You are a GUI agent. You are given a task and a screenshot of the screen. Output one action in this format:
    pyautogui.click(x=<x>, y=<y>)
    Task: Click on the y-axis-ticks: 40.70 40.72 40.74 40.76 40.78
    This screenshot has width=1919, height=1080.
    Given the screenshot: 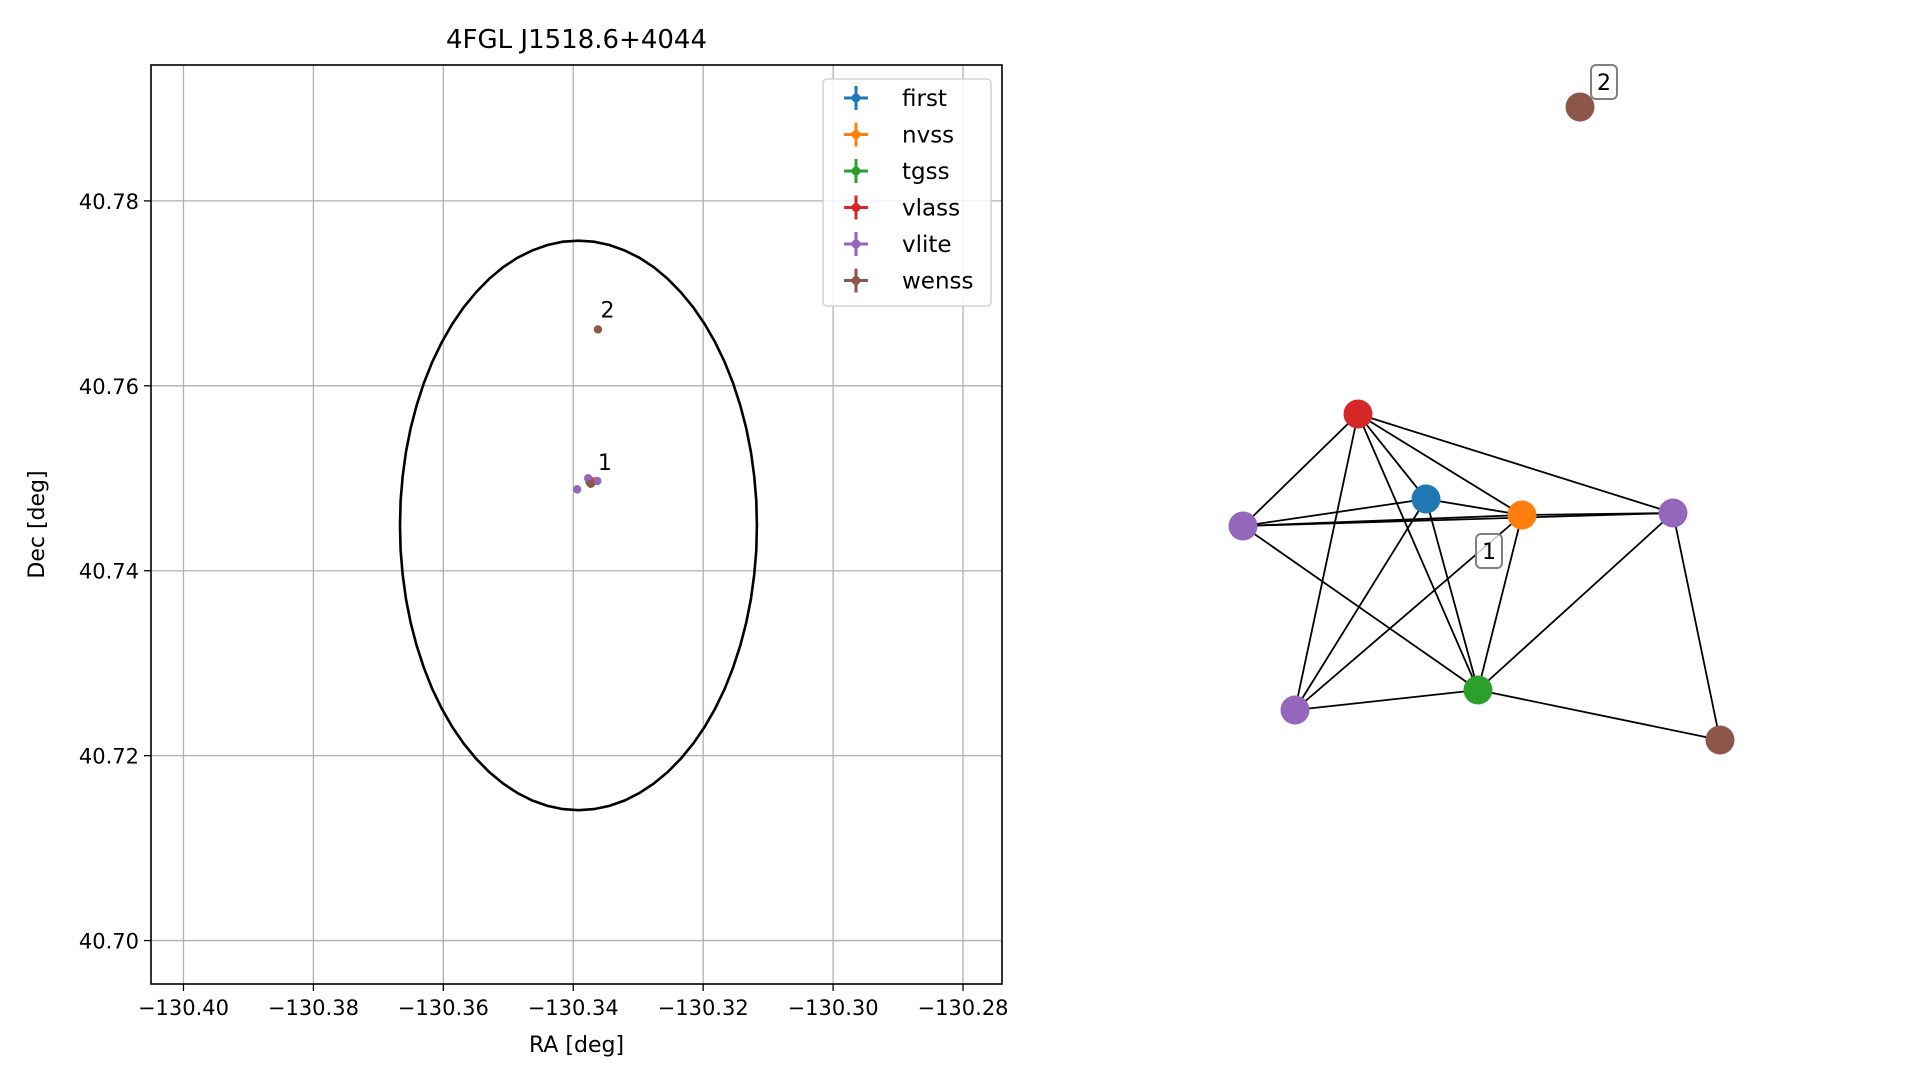 What is the action you would take?
    pyautogui.click(x=115, y=572)
    